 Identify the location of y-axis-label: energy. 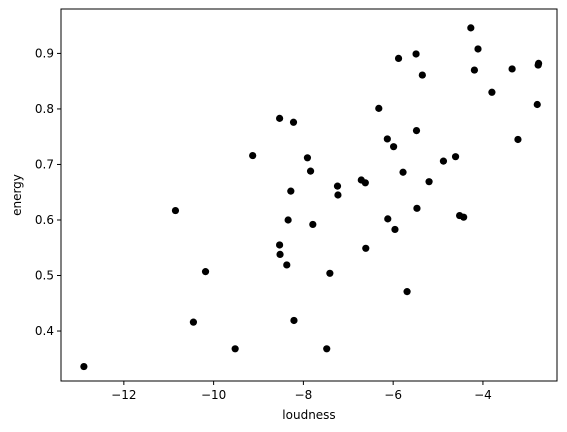
(17, 195).